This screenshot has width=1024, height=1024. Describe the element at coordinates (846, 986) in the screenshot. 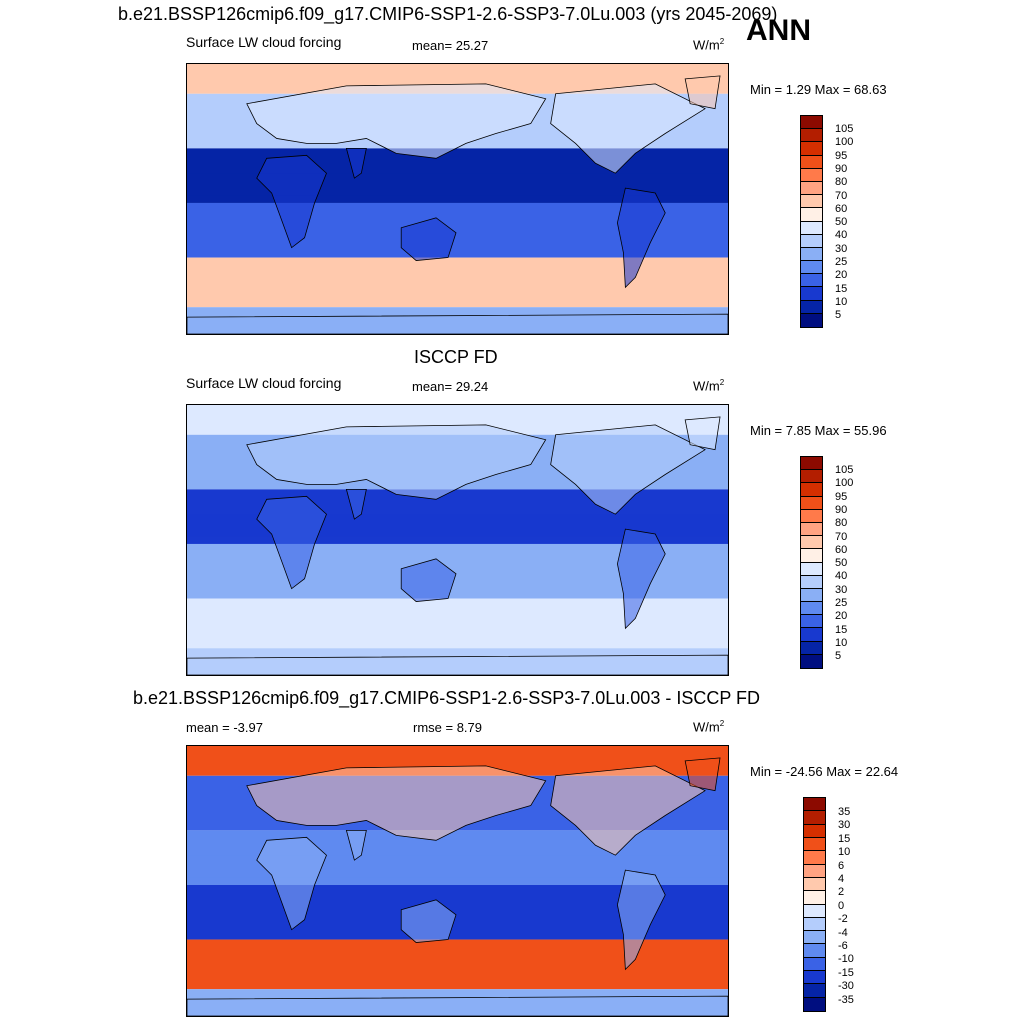

I see `colorbar-label: -30` at that location.